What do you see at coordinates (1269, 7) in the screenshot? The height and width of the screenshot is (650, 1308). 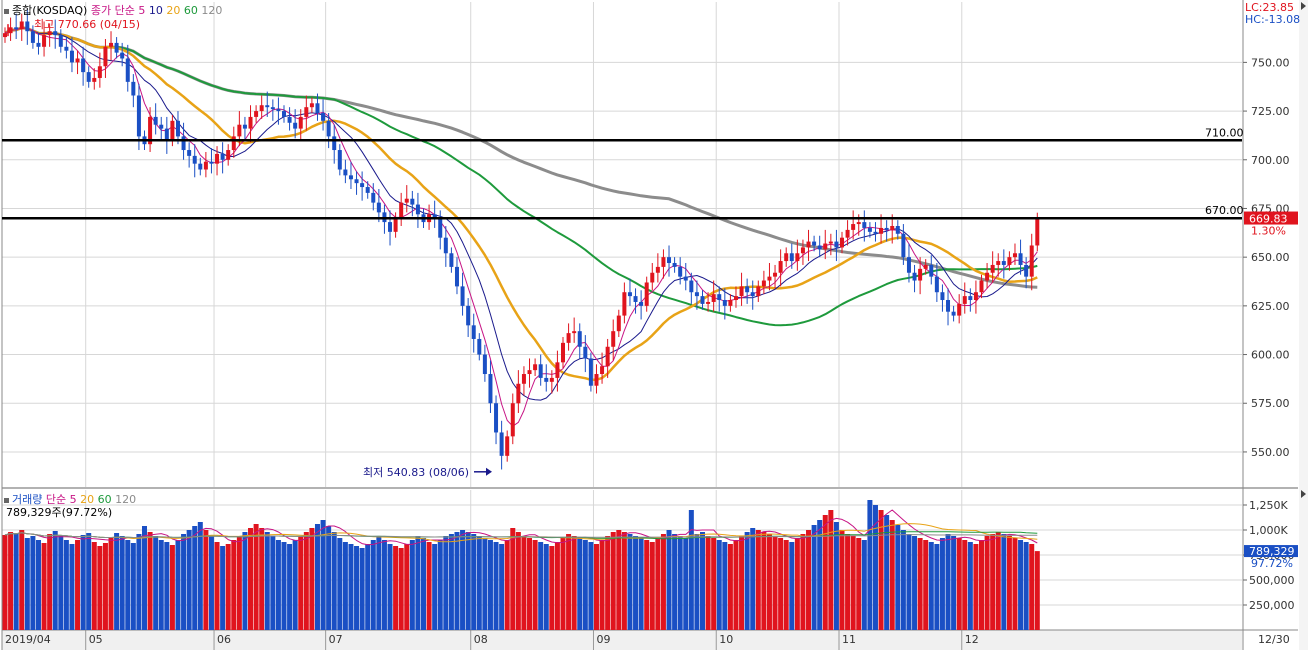 I see `lc-label: LC:23.85` at bounding box center [1269, 7].